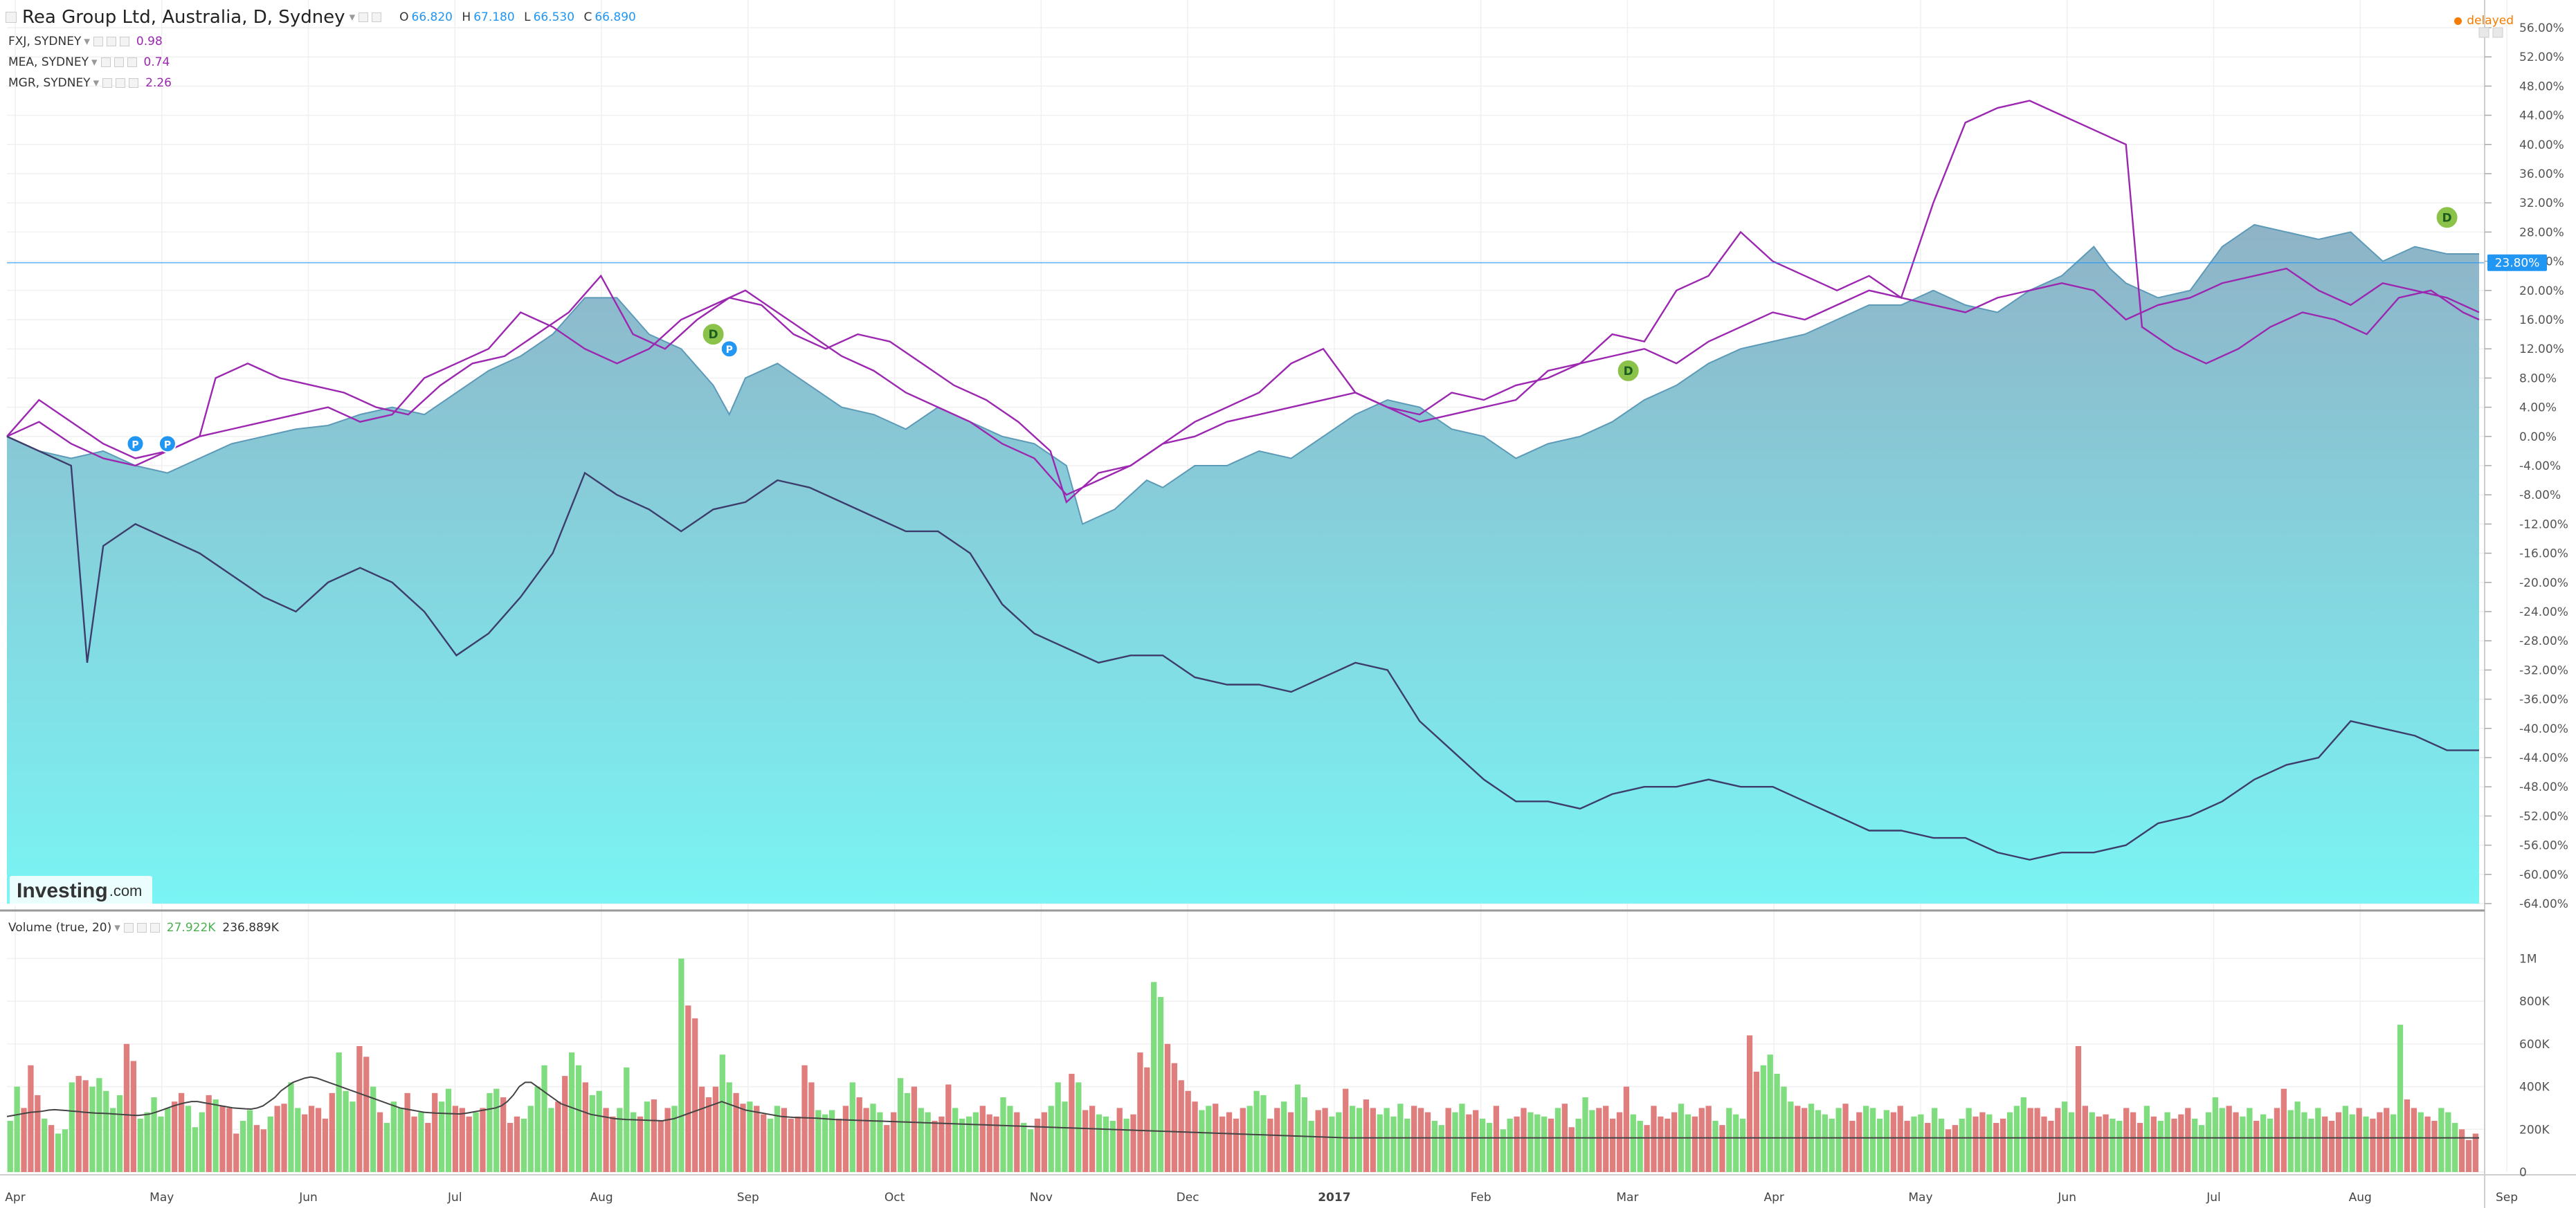  I want to click on main-symbol-title: Rea Group Ltd, Australia, D, Sydney, so click(183, 17).